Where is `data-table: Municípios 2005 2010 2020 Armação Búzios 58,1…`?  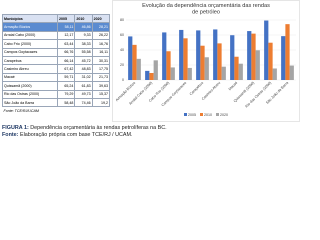
data-table: Municípios 2005 2010 2020 Armação Búzios 58,1… is located at coordinates (56, 64).